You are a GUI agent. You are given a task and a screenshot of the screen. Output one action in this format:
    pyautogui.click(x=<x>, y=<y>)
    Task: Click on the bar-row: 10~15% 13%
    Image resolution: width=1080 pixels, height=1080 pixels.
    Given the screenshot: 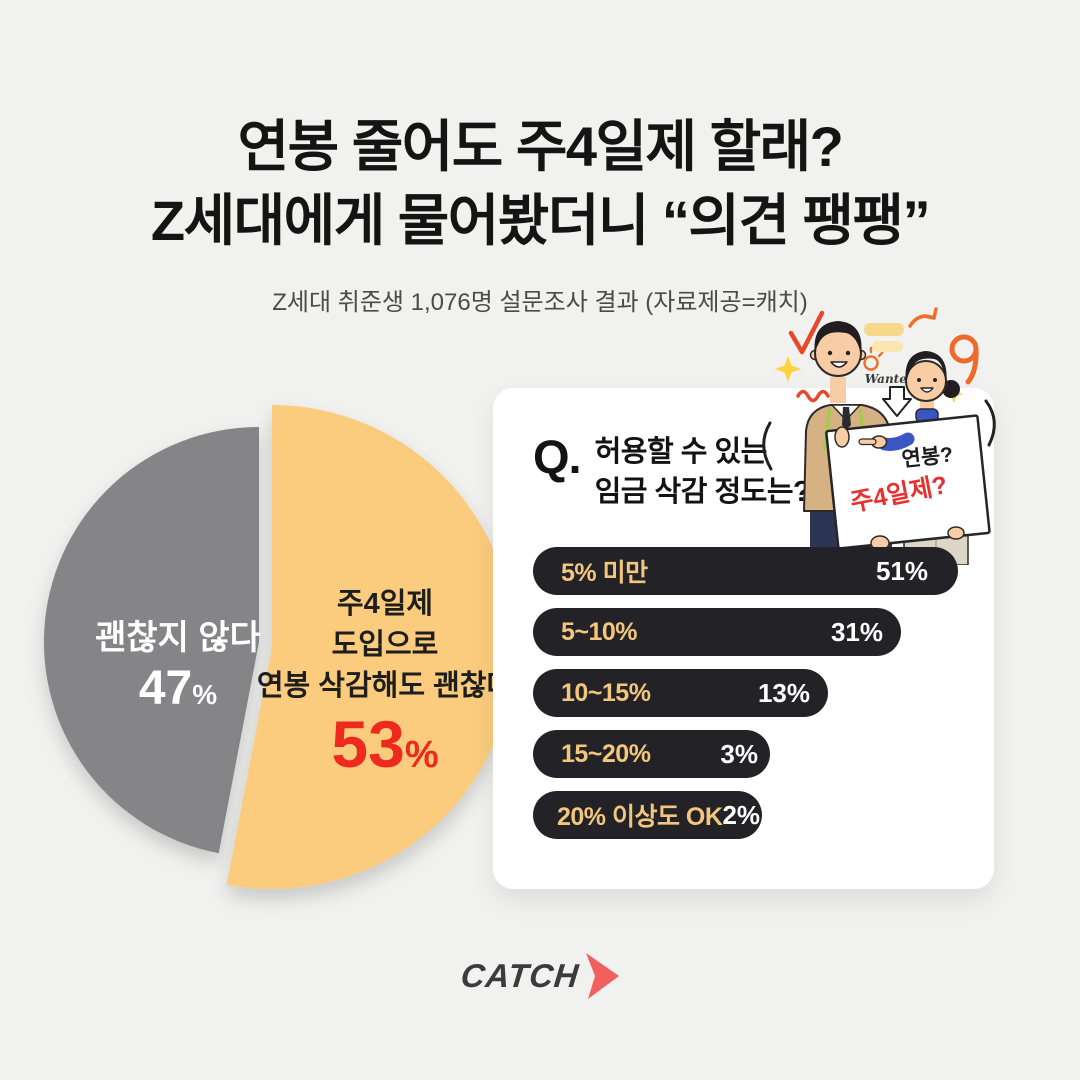 What is the action you would take?
    pyautogui.click(x=680, y=693)
    